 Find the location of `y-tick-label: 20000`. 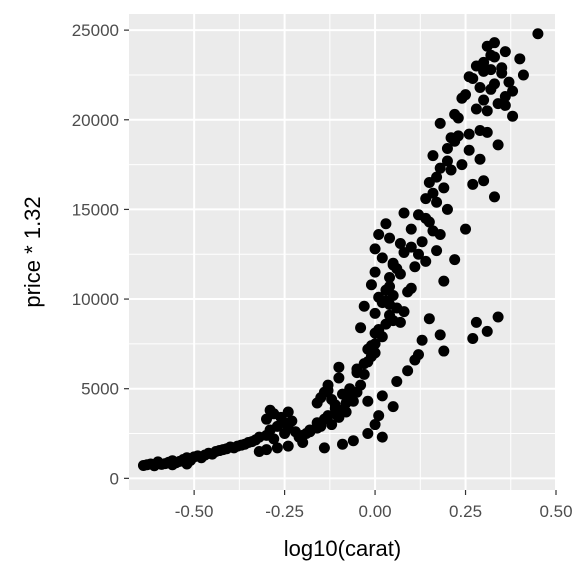

y-tick-label: 20000 is located at coordinates (95, 120).